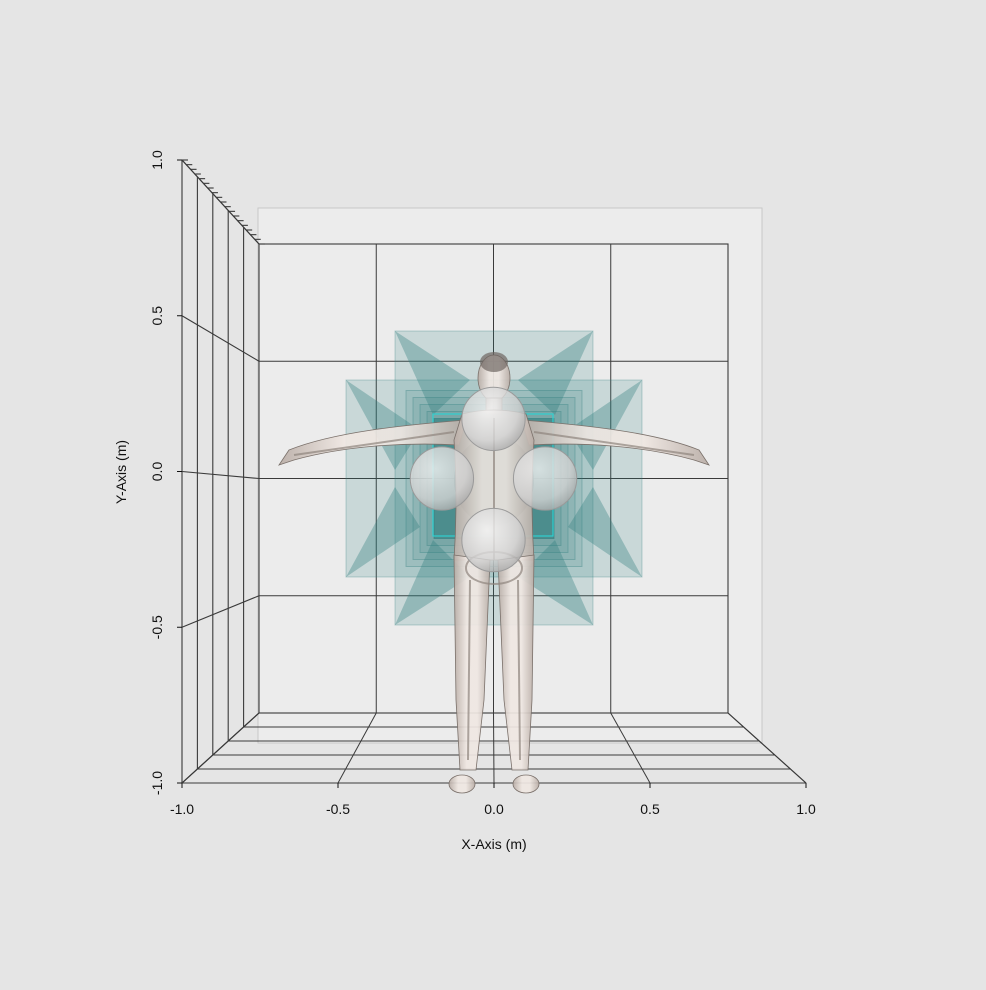 This screenshot has height=990, width=986. I want to click on spheres-group, so click(493, 479).